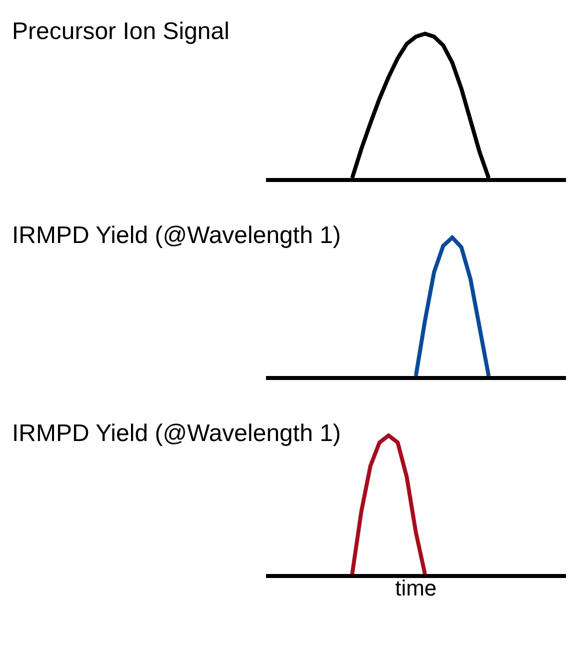  What do you see at coordinates (416, 587) in the screenshot?
I see `x-axis-title: time` at bounding box center [416, 587].